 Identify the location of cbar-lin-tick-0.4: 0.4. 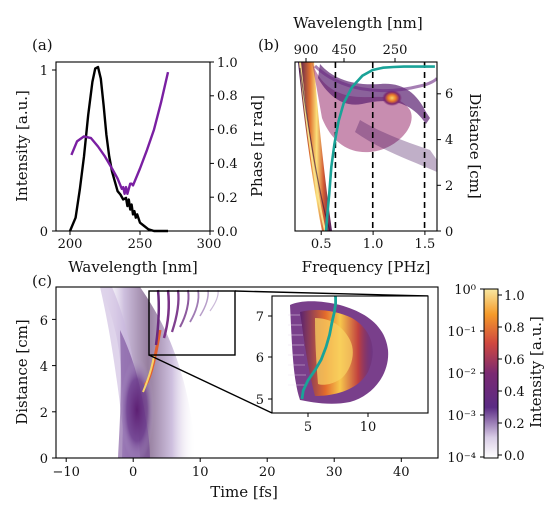
(514, 392).